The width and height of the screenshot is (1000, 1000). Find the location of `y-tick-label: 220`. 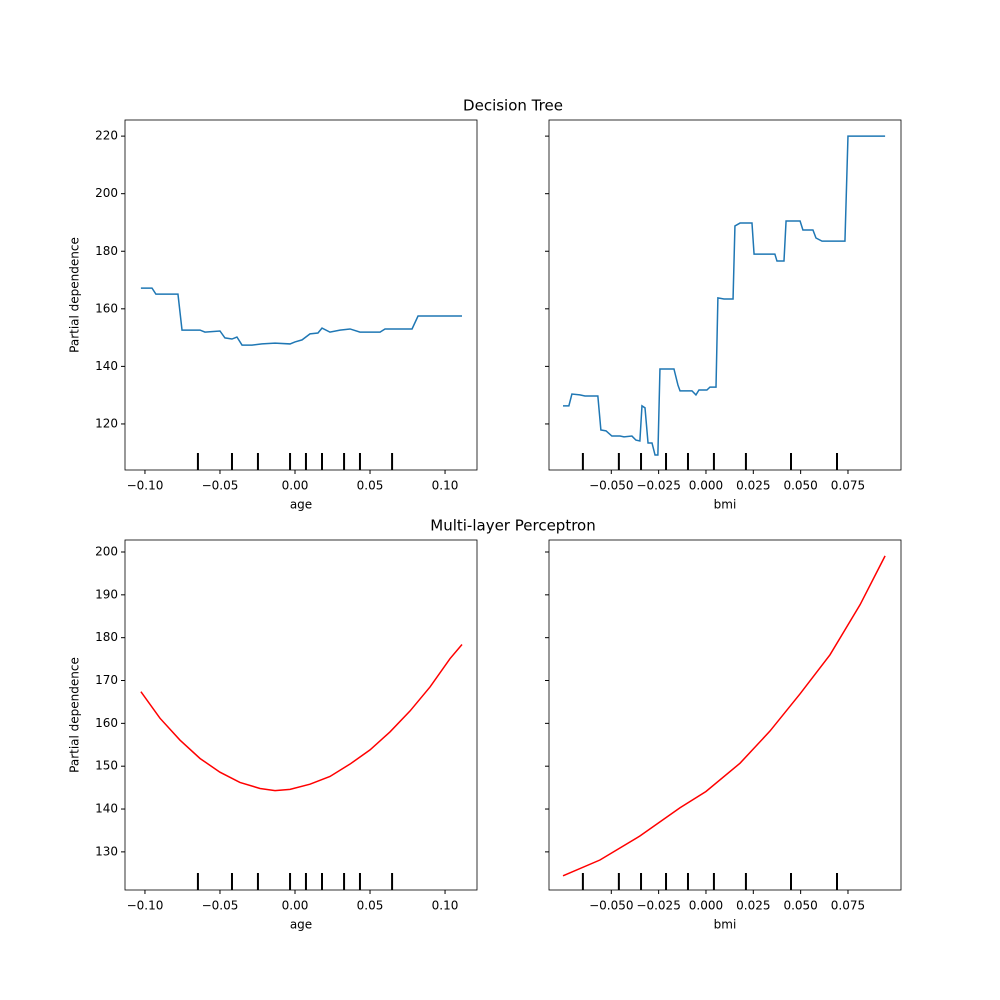

y-tick-label: 220 is located at coordinates (106, 136).